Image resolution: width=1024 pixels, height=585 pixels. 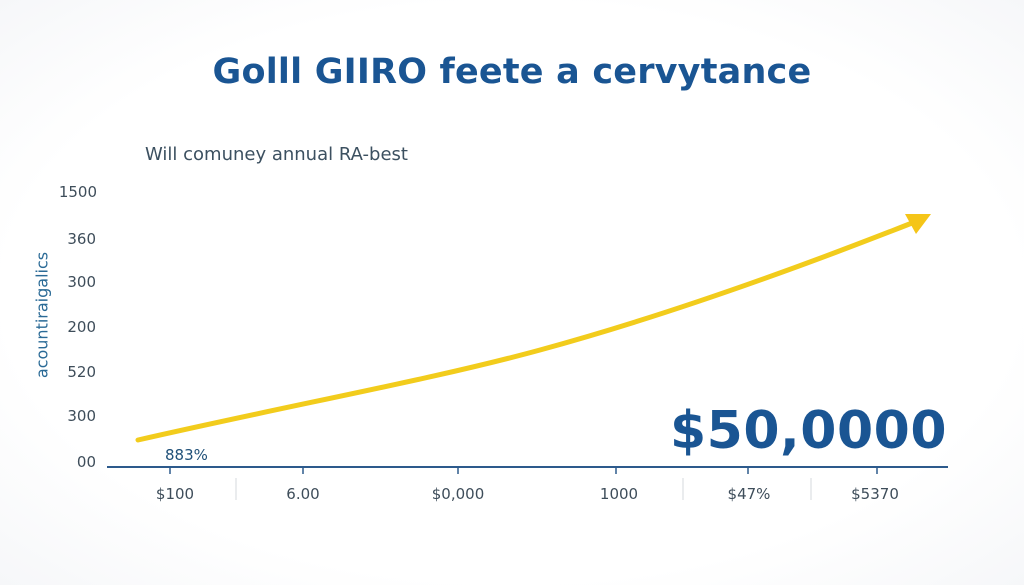 I want to click on x-tick-label: $47%, so click(x=749, y=494).